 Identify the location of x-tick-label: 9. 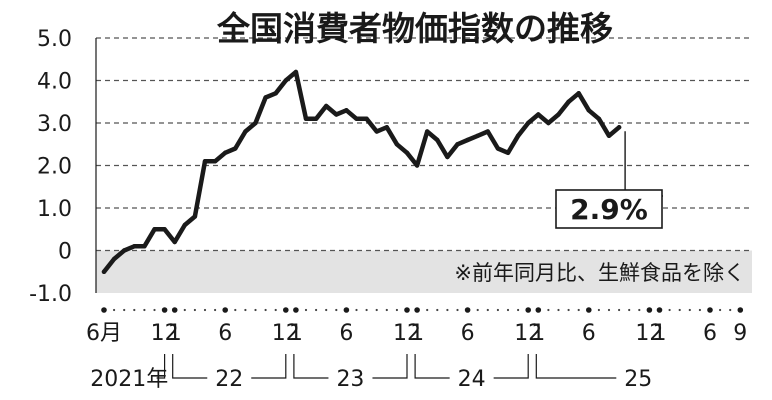
(740, 333).